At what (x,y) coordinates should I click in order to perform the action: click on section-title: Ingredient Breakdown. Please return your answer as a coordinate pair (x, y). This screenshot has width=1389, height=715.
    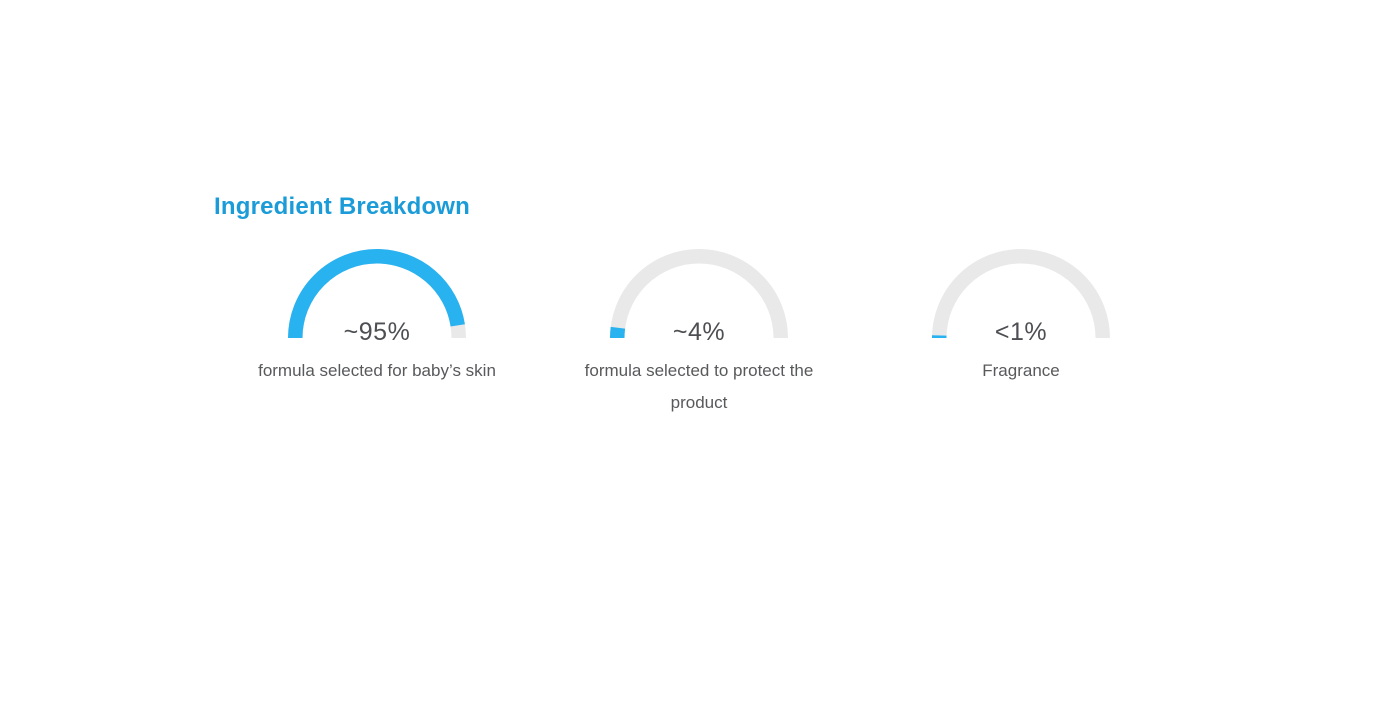
    Looking at the image, I should click on (342, 206).